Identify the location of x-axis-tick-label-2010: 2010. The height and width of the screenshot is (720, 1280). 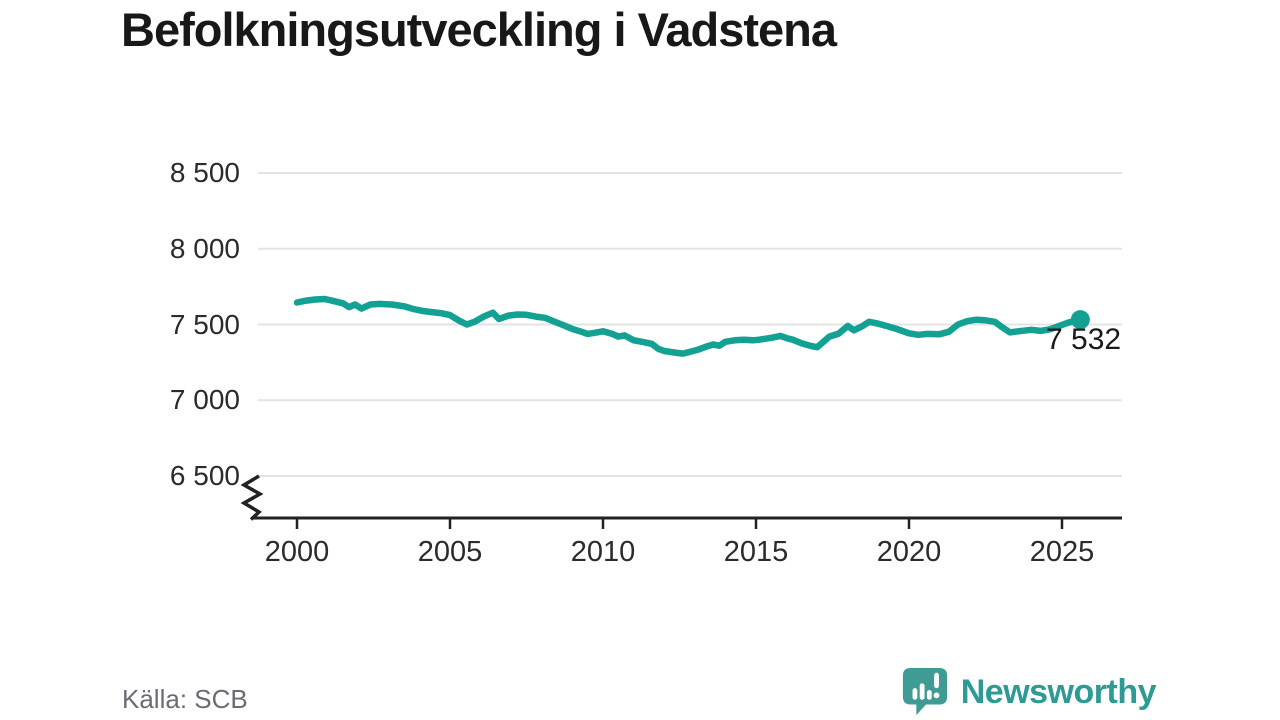
(603, 552).